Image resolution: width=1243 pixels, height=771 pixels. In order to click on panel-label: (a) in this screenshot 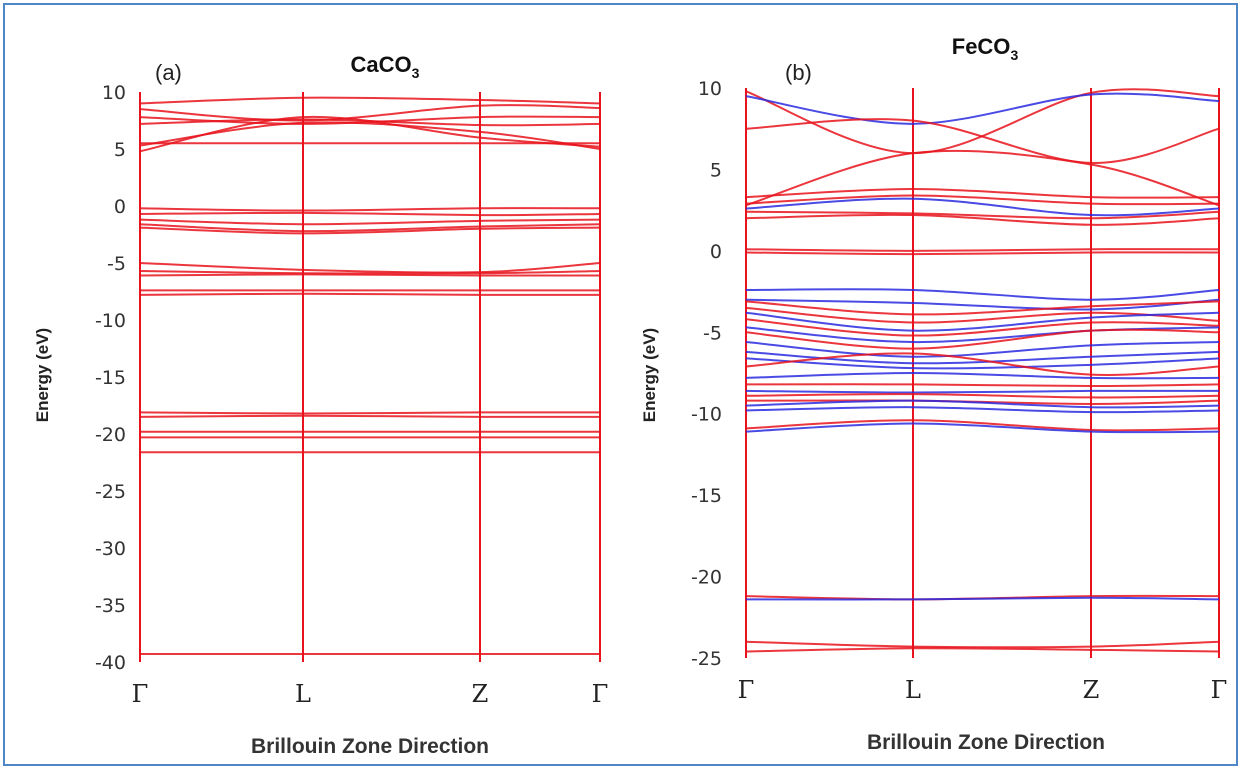, I will do `click(168, 72)`.